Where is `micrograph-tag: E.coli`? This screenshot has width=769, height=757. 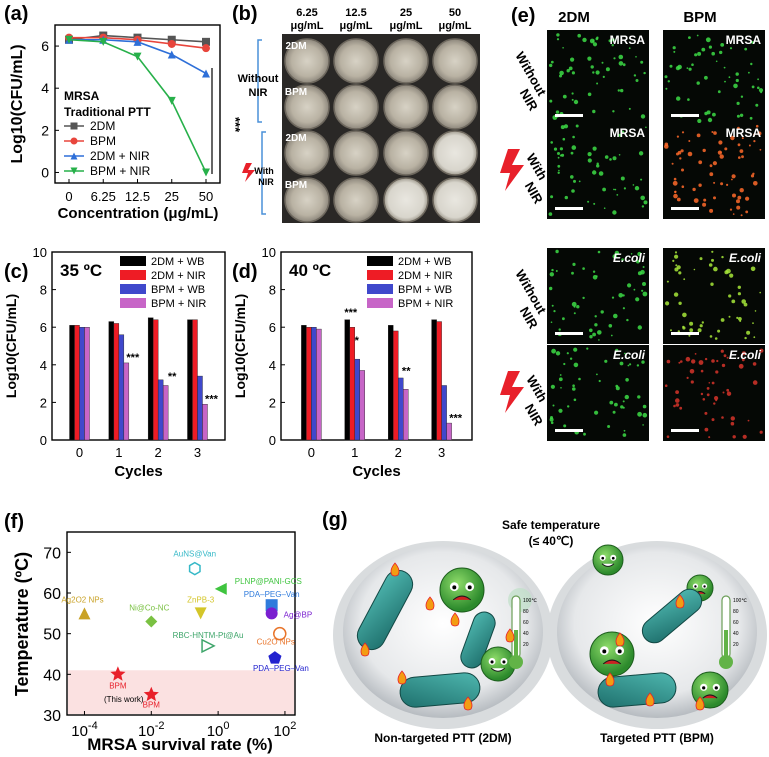 micrograph-tag: E.coli is located at coordinates (745, 258).